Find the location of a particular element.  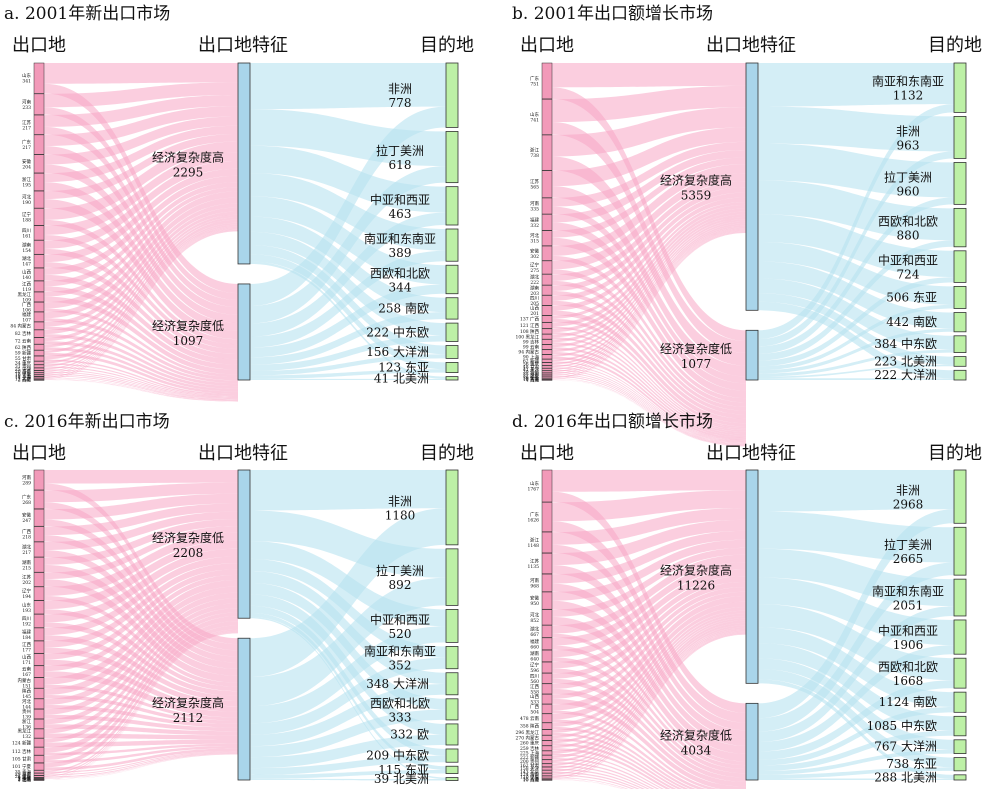

origin-label: 478 云南 is located at coordinates (530, 718).